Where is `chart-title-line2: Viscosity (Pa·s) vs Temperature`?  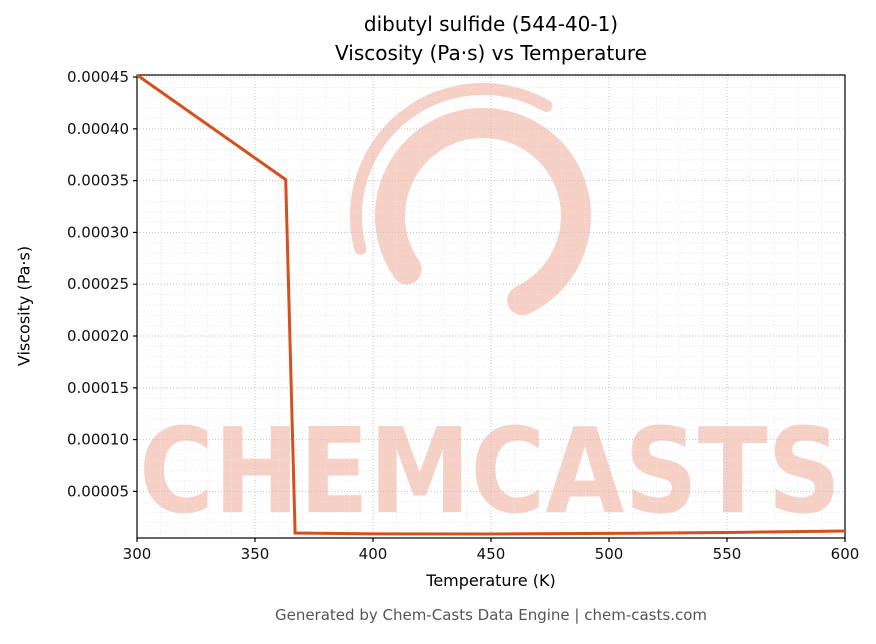
chart-title-line2: Viscosity (Pa·s) vs Temperature is located at coordinates (491, 53).